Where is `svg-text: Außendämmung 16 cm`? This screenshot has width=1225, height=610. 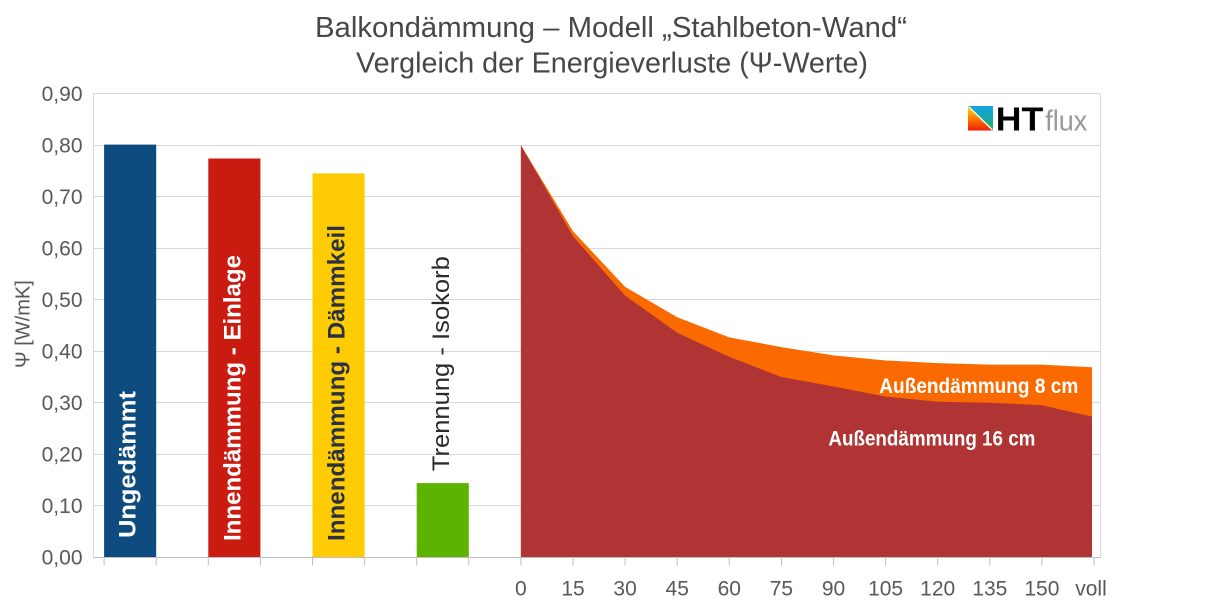
svg-text: Außendämmung 16 cm is located at coordinates (931, 439).